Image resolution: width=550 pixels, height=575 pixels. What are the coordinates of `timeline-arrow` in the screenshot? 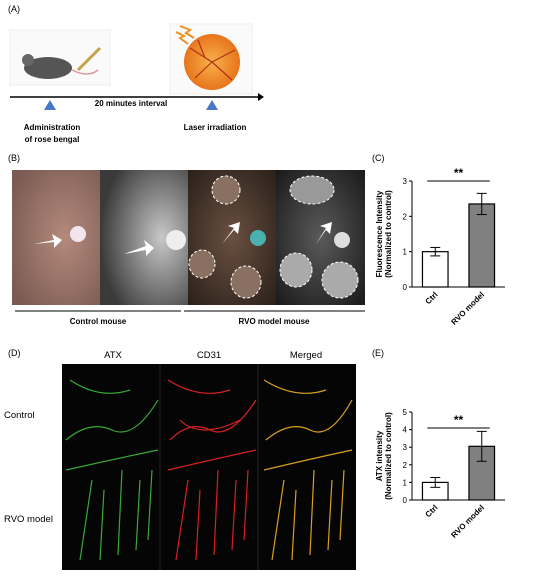 It's located at (261, 97).